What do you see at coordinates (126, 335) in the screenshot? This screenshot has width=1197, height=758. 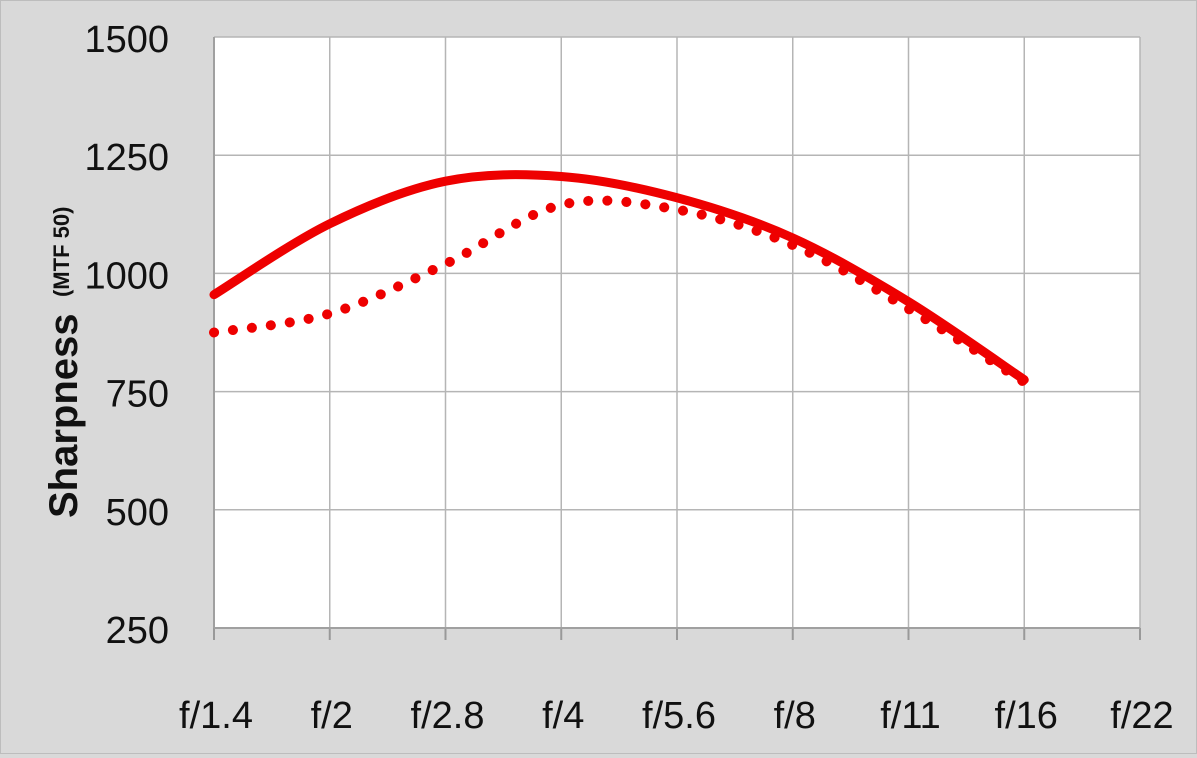 I see `y-tick-labels: 250 500 750 1000 1250 1500` at bounding box center [126, 335].